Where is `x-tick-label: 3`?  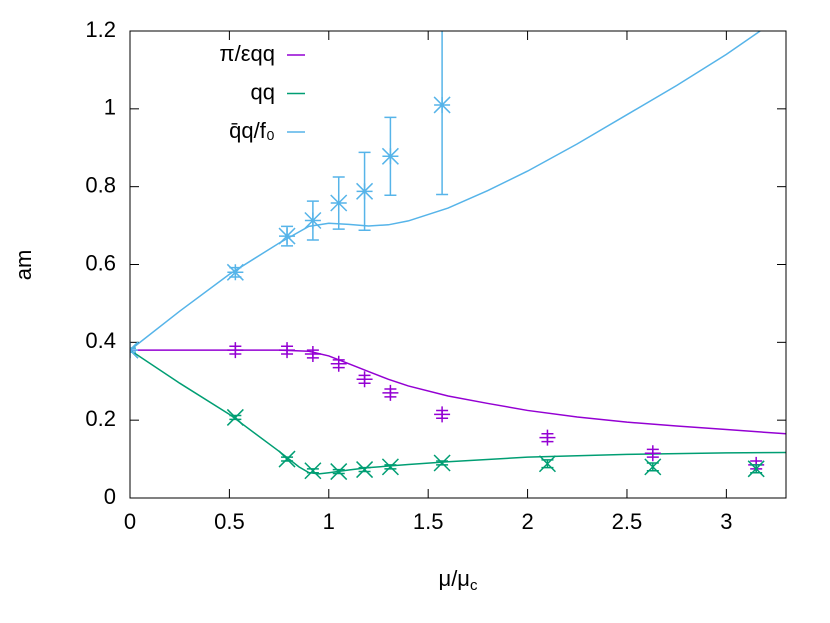 x-tick-label: 3 is located at coordinates (726, 521).